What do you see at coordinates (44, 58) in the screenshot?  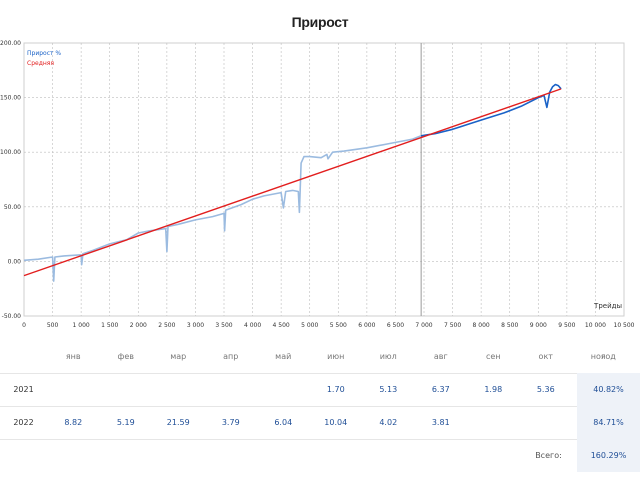 I see `legend: Прирост % Средняя` at bounding box center [44, 58].